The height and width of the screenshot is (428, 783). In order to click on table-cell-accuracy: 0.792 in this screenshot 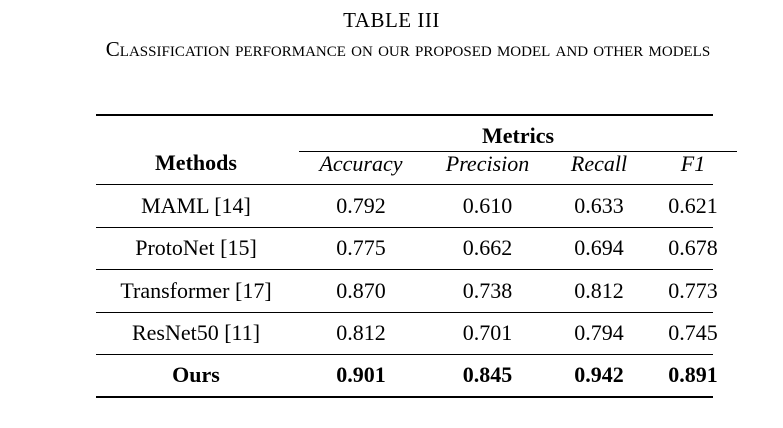, I will do `click(361, 205)`.